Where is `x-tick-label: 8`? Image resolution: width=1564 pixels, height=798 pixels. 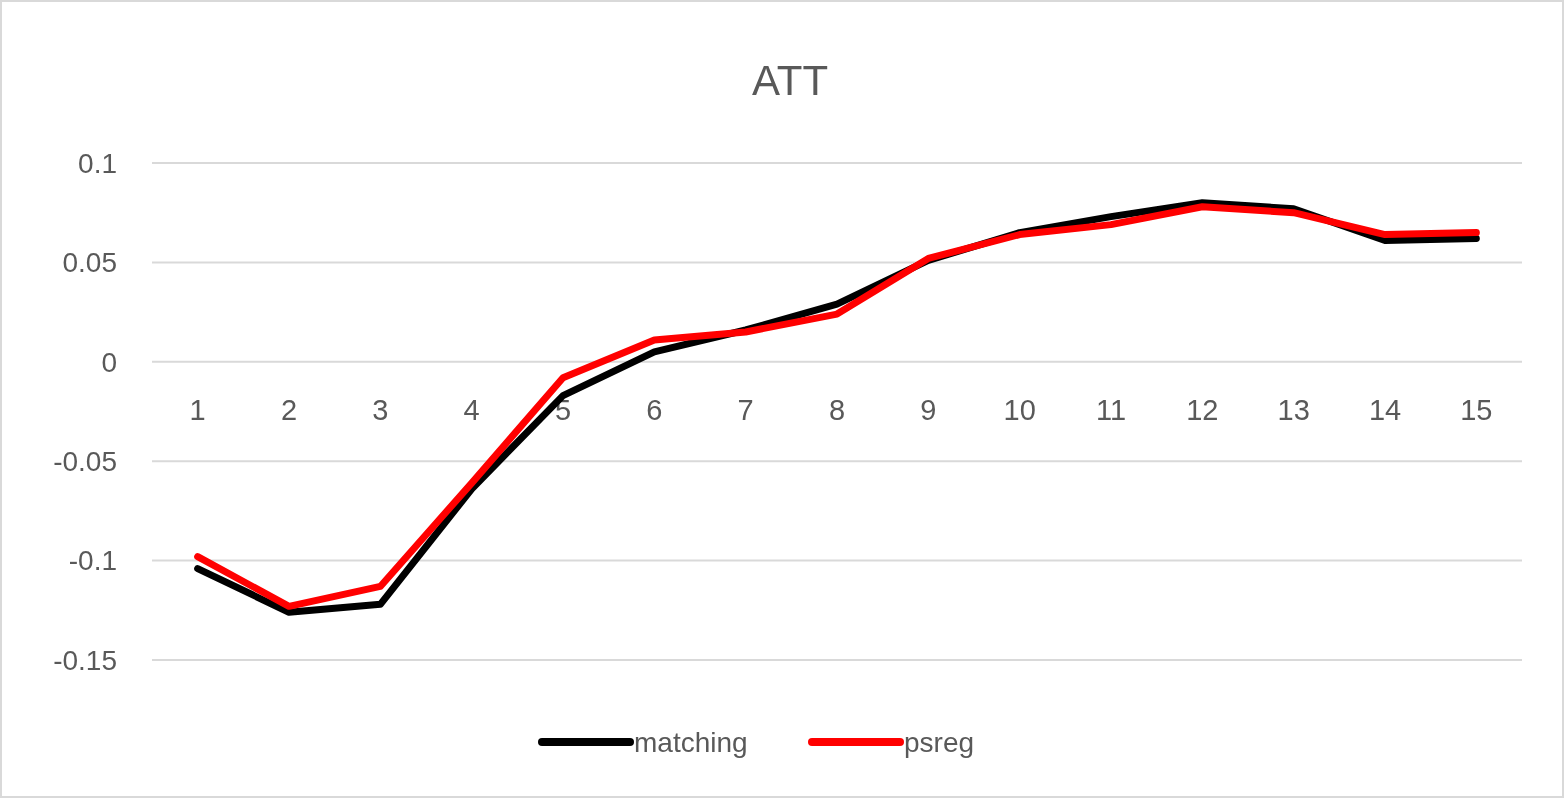 x-tick-label: 8 is located at coordinates (837, 409).